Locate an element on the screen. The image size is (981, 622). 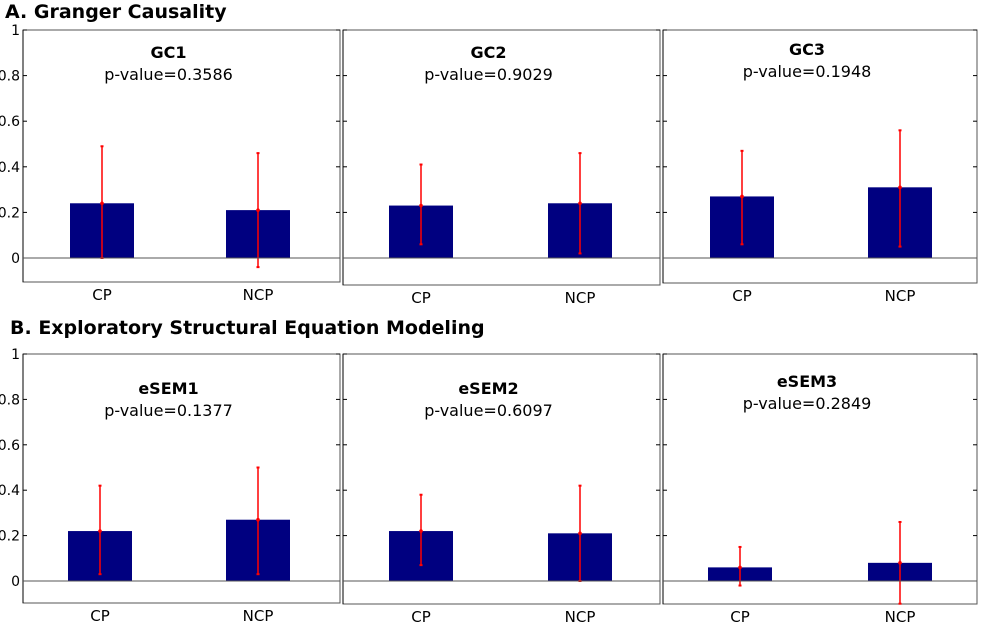
panel-pvalue: p-value=0.6097 is located at coordinates (488, 410).